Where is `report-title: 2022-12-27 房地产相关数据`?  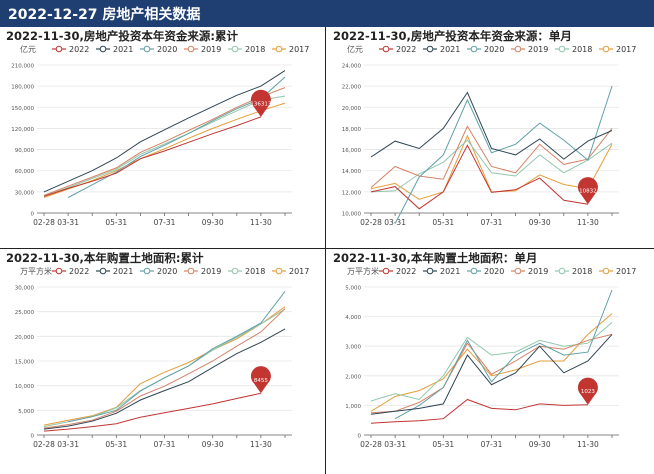
report-title: 2022-12-27 房地产相关数据 is located at coordinates (104, 15).